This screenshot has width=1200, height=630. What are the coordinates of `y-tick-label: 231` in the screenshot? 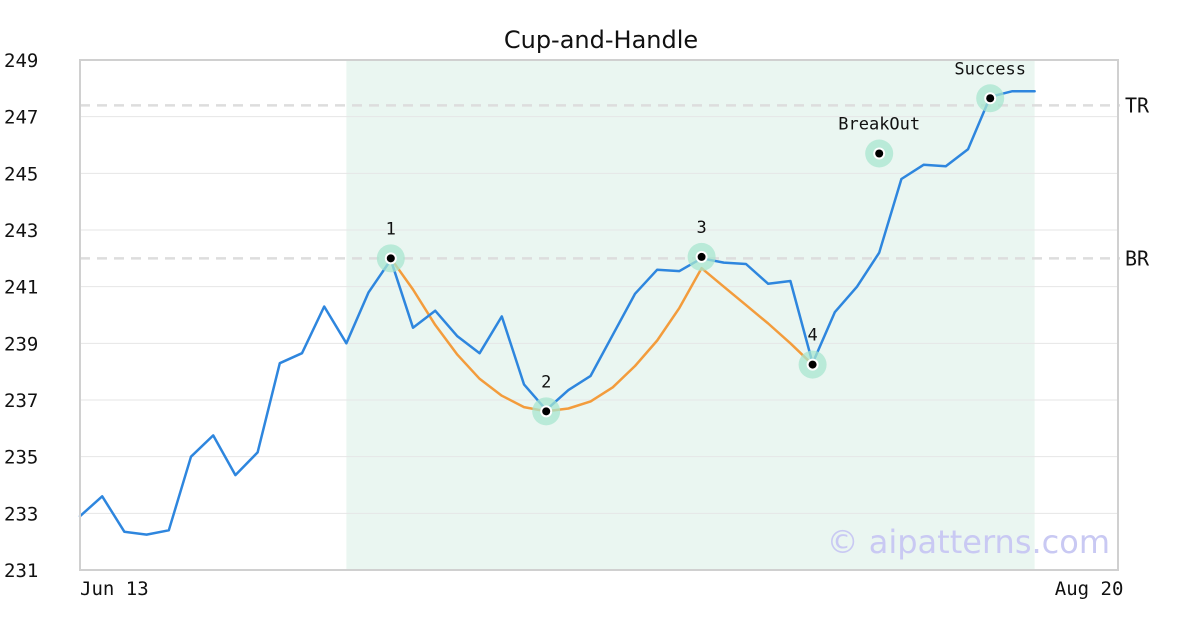 It's located at (21, 571).